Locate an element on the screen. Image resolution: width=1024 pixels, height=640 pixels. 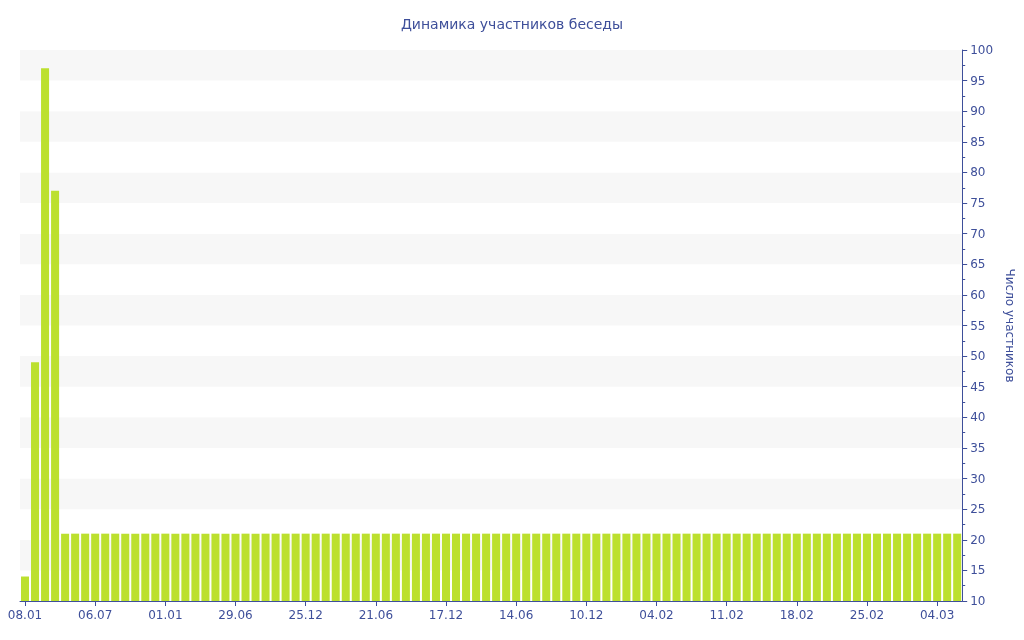
x-tick-label: 11.02 is located at coordinates (726, 615).